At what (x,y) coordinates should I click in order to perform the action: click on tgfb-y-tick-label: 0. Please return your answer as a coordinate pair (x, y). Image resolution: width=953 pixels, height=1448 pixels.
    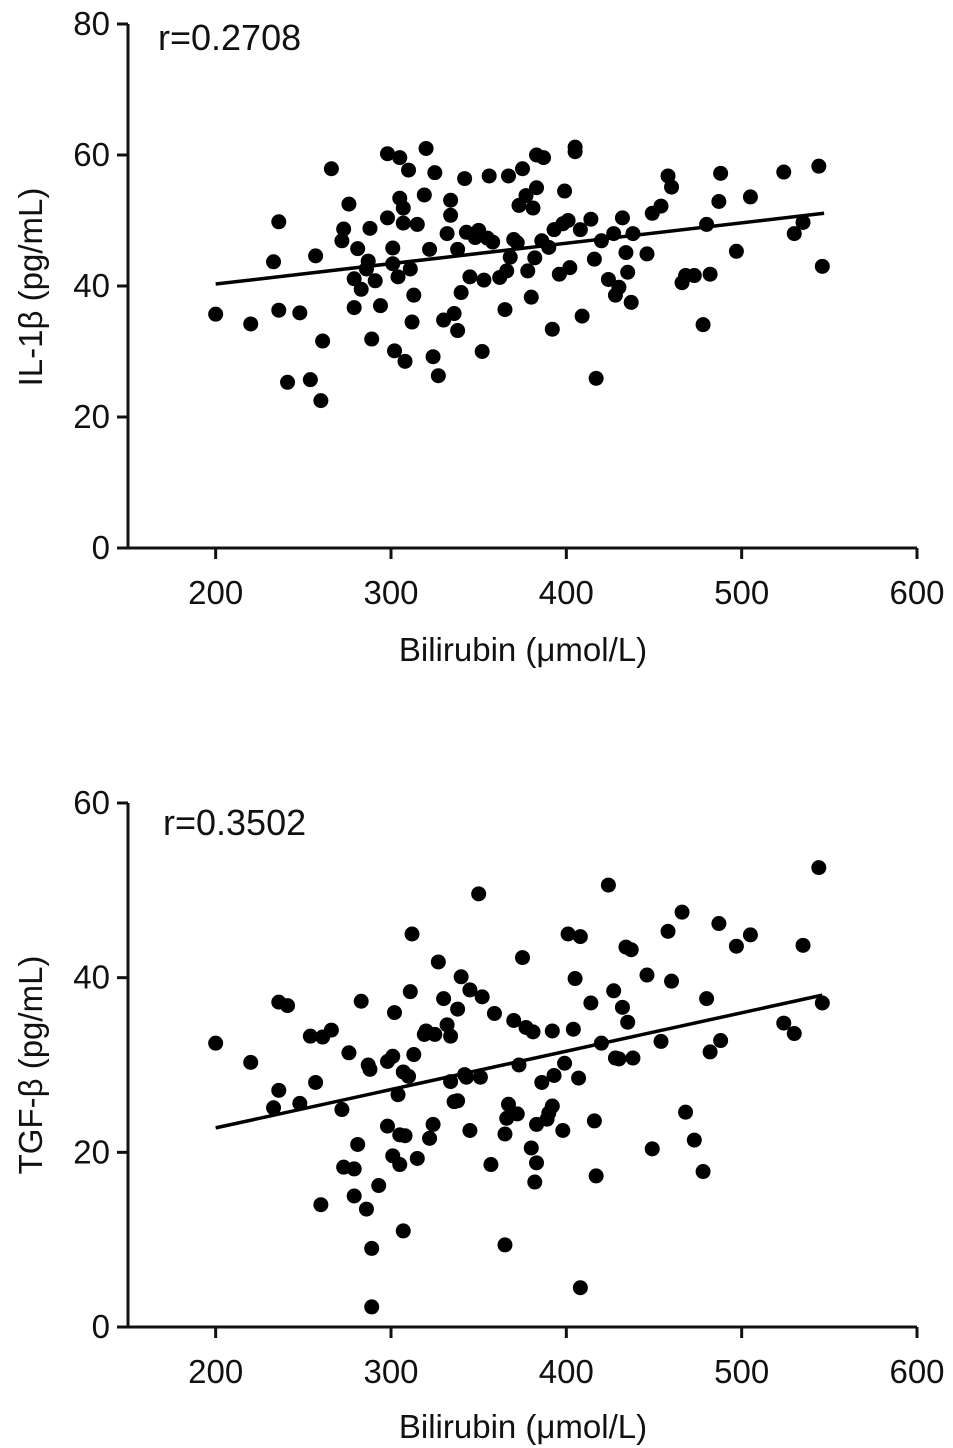
    Looking at the image, I should click on (101, 1326).